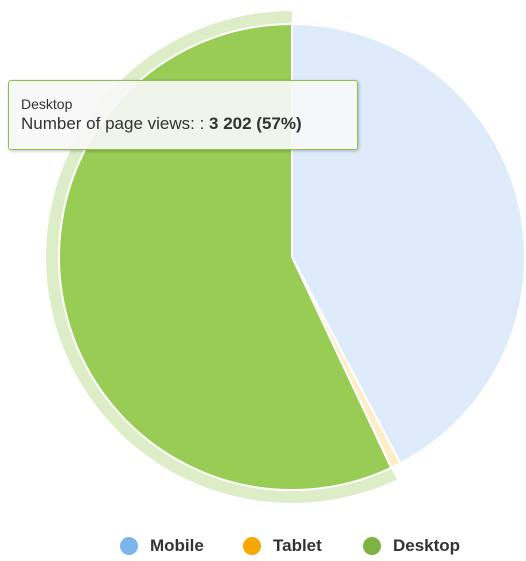 The height and width of the screenshot is (561, 526). I want to click on tooltip-value: 3 202 (57%), so click(255, 123).